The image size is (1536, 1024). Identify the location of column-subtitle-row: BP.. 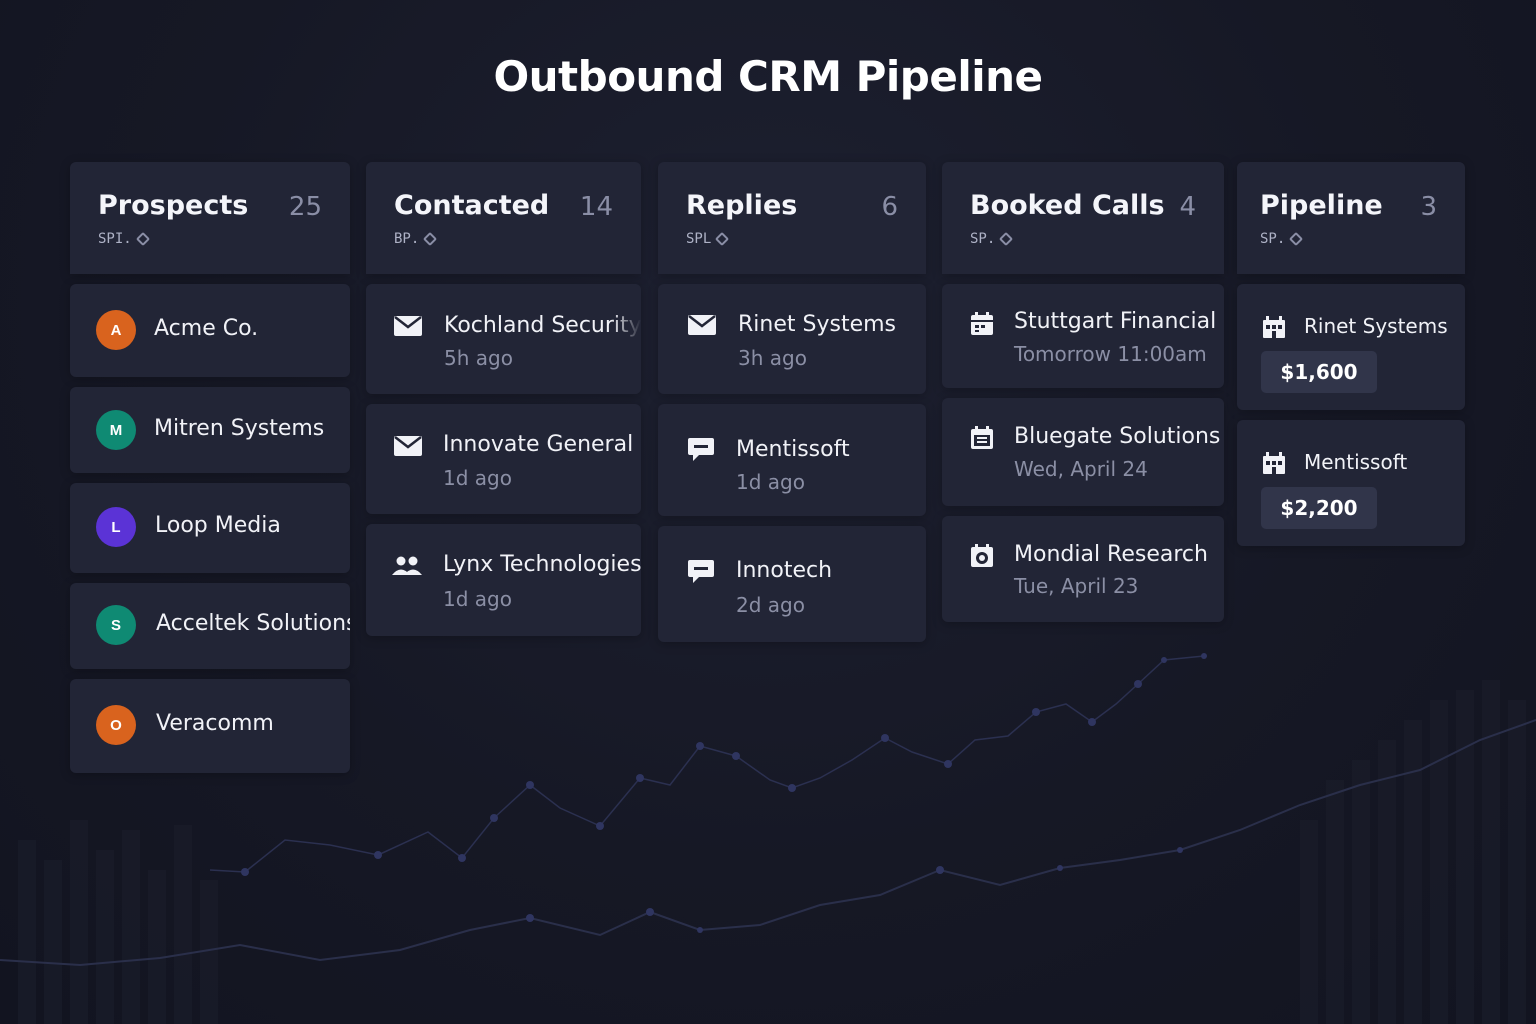
(503, 239).